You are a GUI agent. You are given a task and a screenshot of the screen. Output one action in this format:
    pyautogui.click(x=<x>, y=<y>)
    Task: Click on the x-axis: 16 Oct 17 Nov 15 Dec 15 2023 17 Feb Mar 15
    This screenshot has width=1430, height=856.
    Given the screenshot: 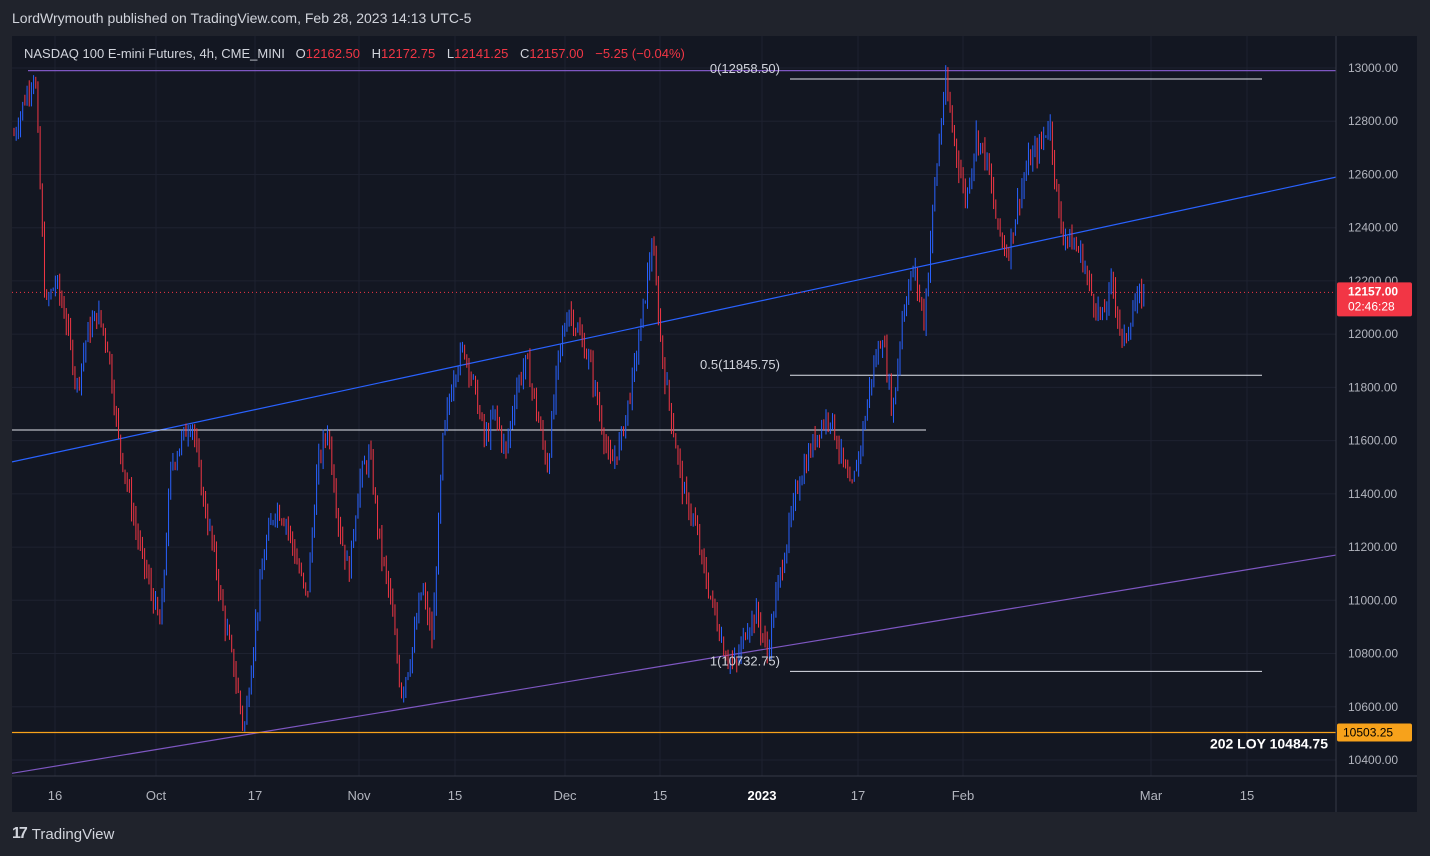 What is the action you would take?
    pyautogui.click(x=714, y=789)
    